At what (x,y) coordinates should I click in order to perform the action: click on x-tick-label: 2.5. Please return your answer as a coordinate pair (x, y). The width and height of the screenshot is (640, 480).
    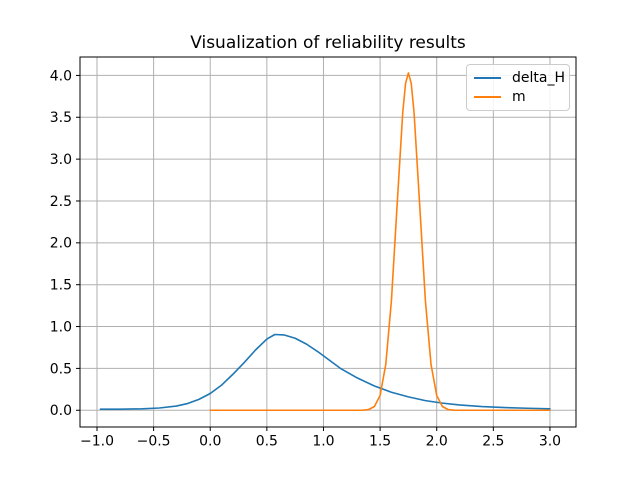
    Looking at the image, I should click on (493, 442).